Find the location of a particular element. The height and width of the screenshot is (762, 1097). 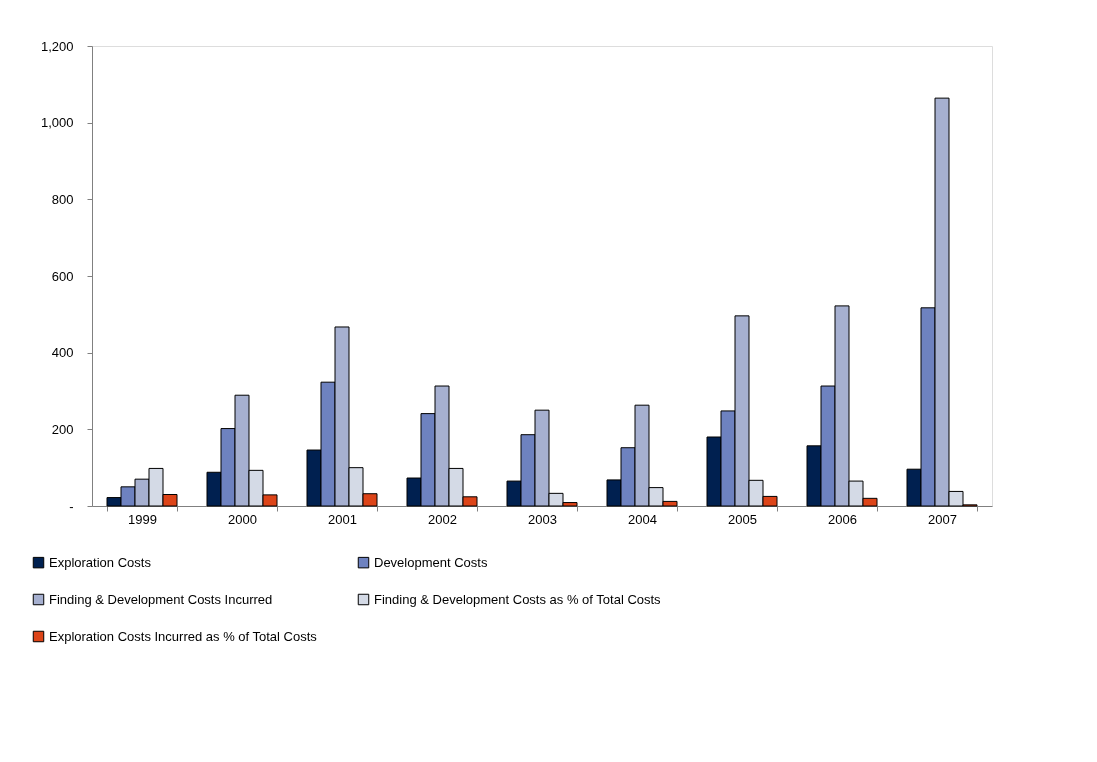

x-tick-label: 2003 is located at coordinates (542, 519).